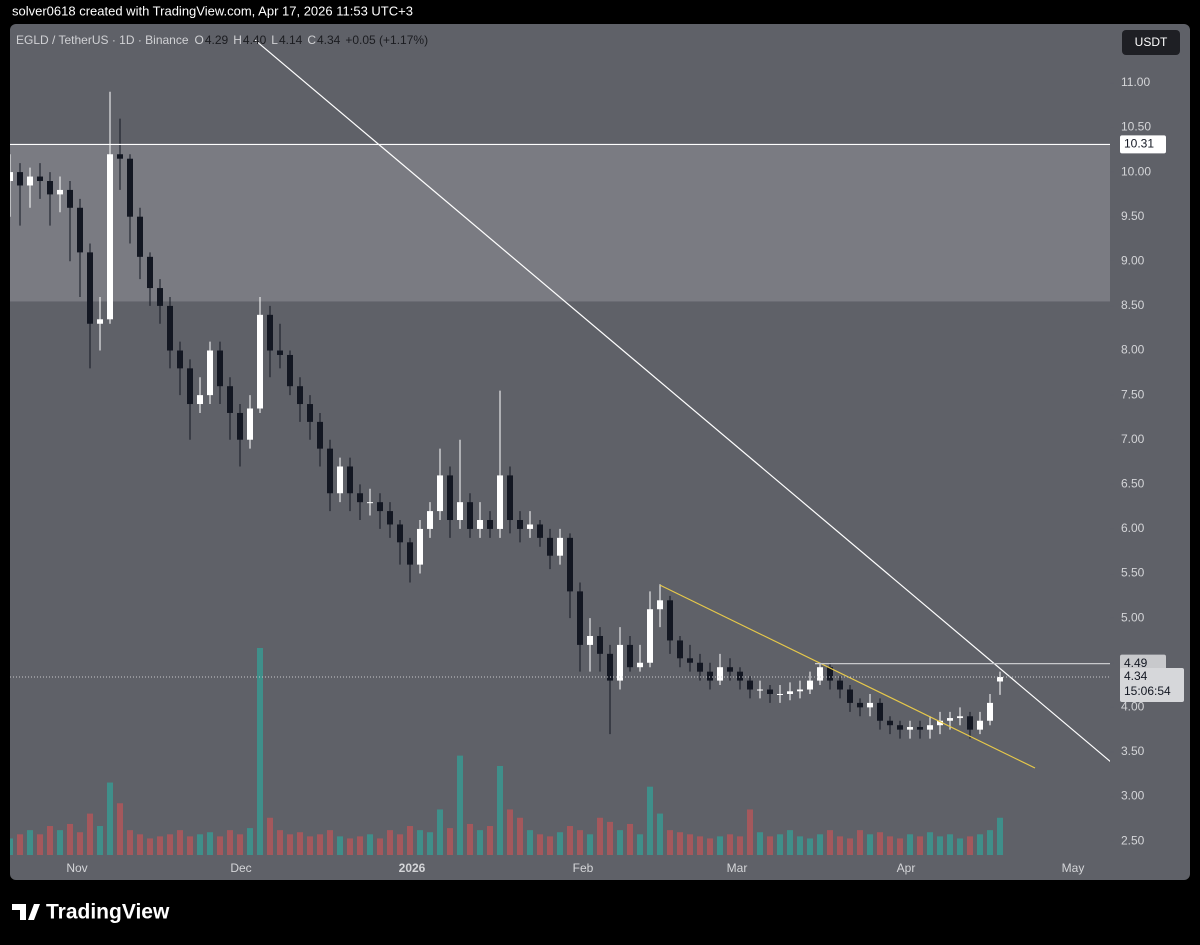 Image resolution: width=1200 pixels, height=945 pixels. What do you see at coordinates (1152, 685) in the screenshot?
I see `last-price-box` at bounding box center [1152, 685].